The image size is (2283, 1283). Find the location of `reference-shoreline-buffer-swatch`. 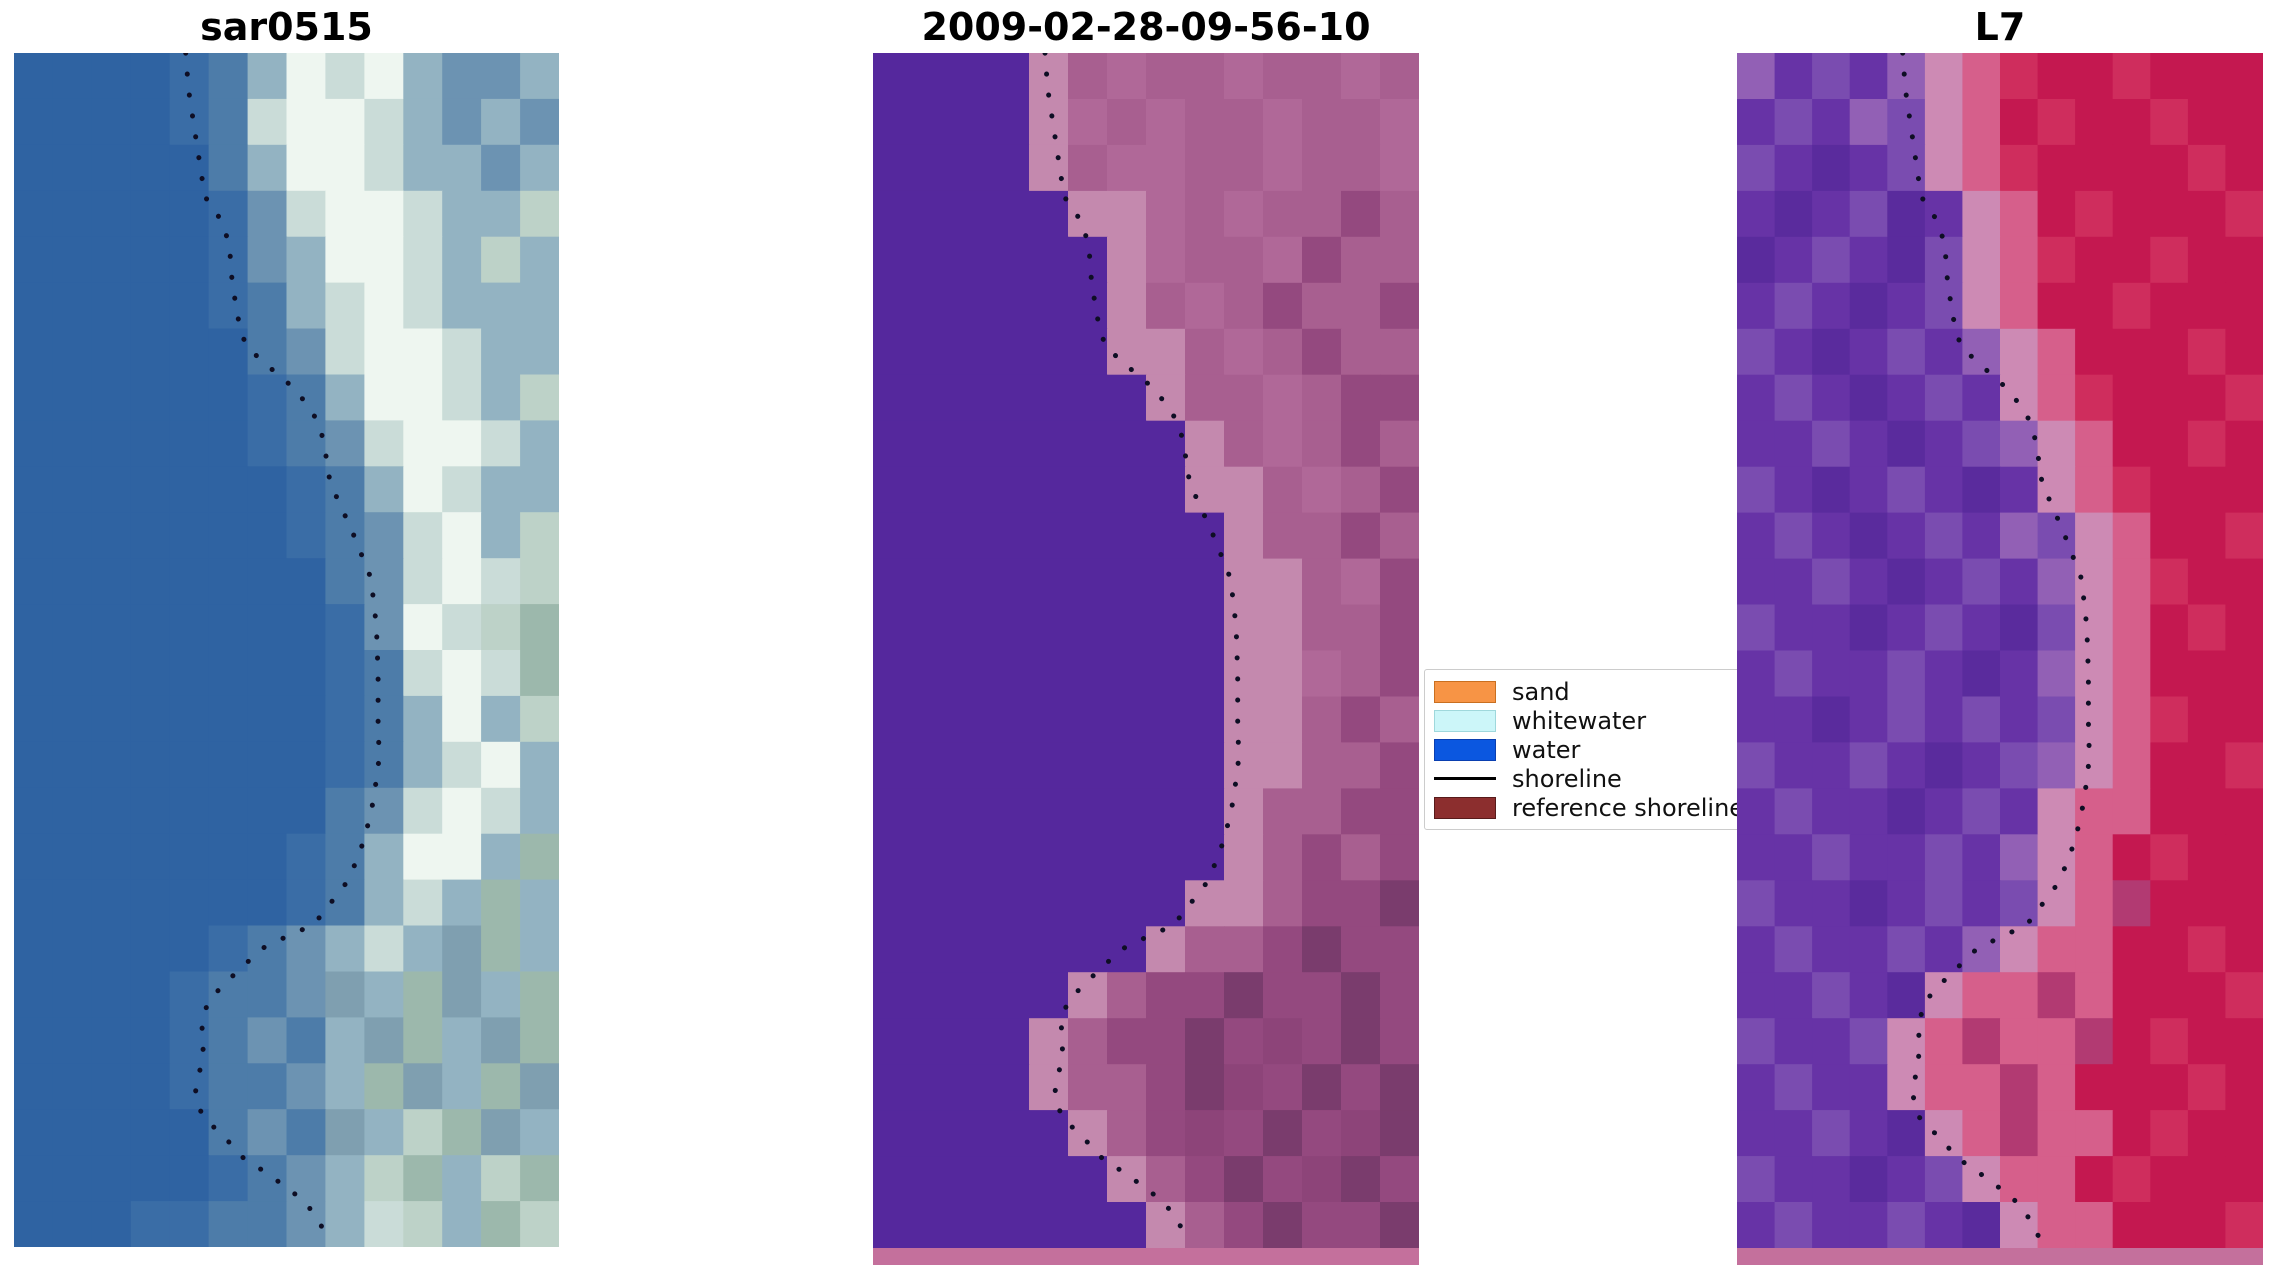

reference-shoreline-buffer-swatch is located at coordinates (1465, 807).